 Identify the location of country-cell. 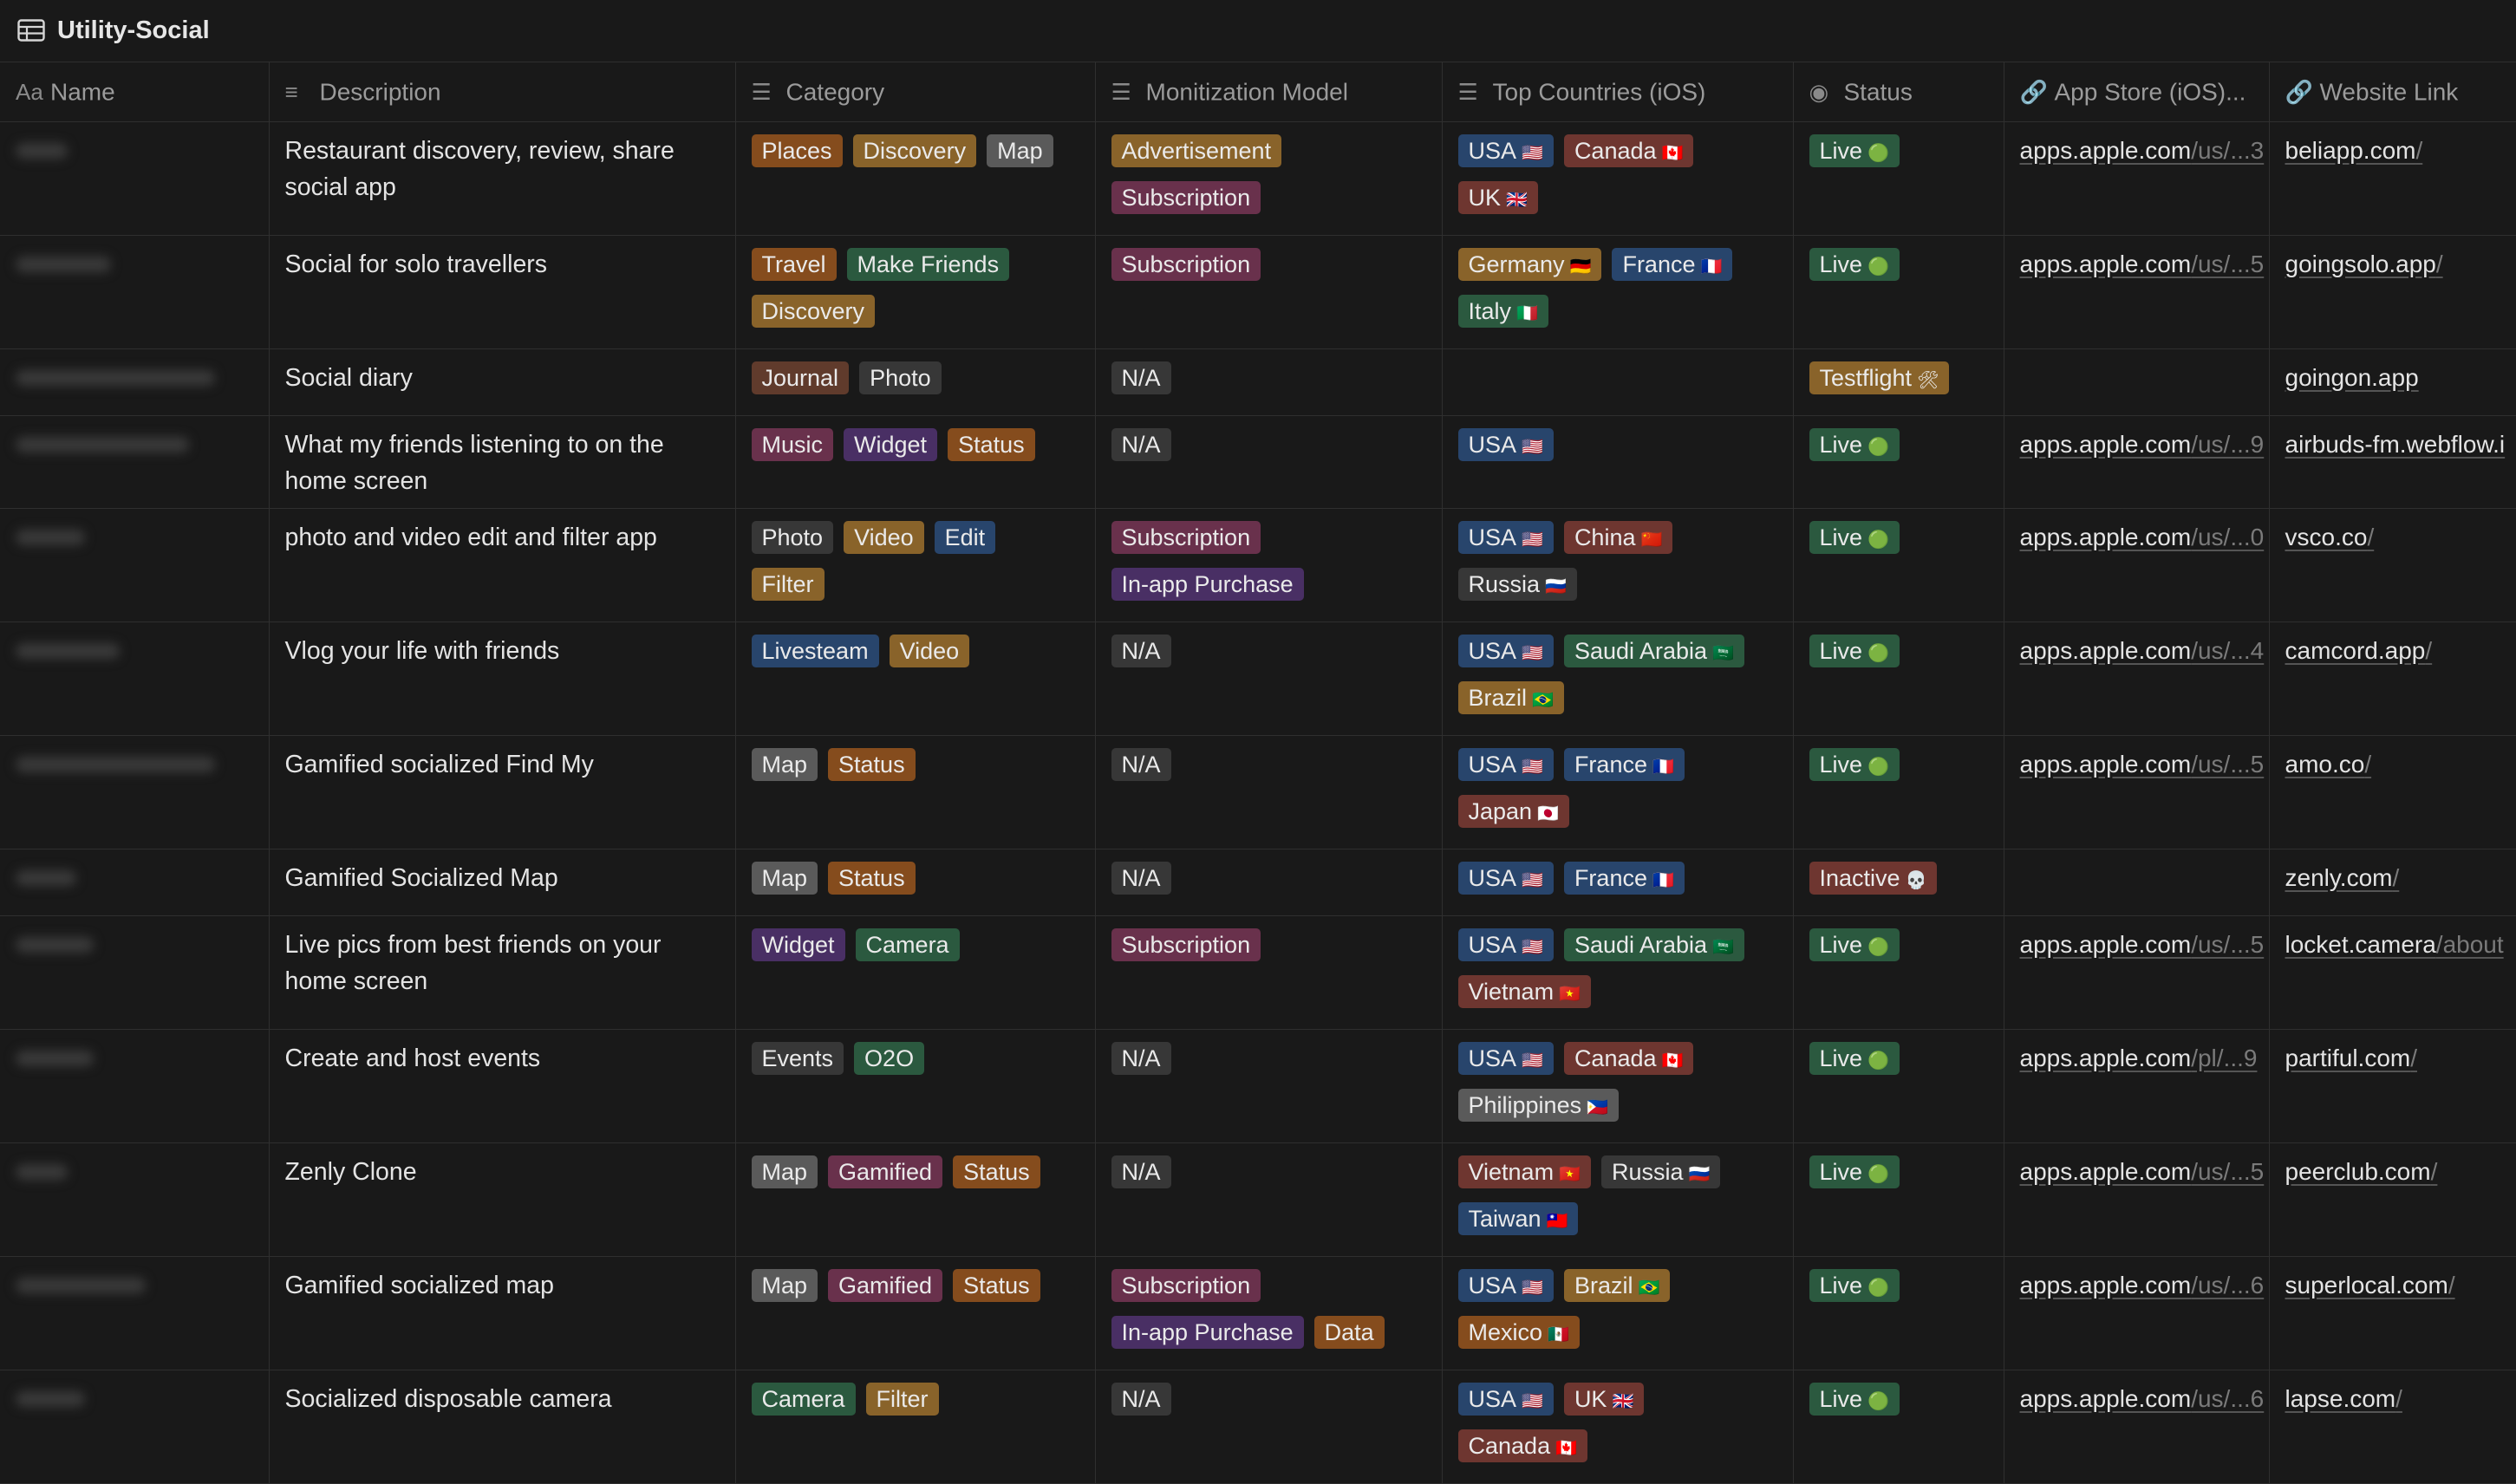
(1618, 382).